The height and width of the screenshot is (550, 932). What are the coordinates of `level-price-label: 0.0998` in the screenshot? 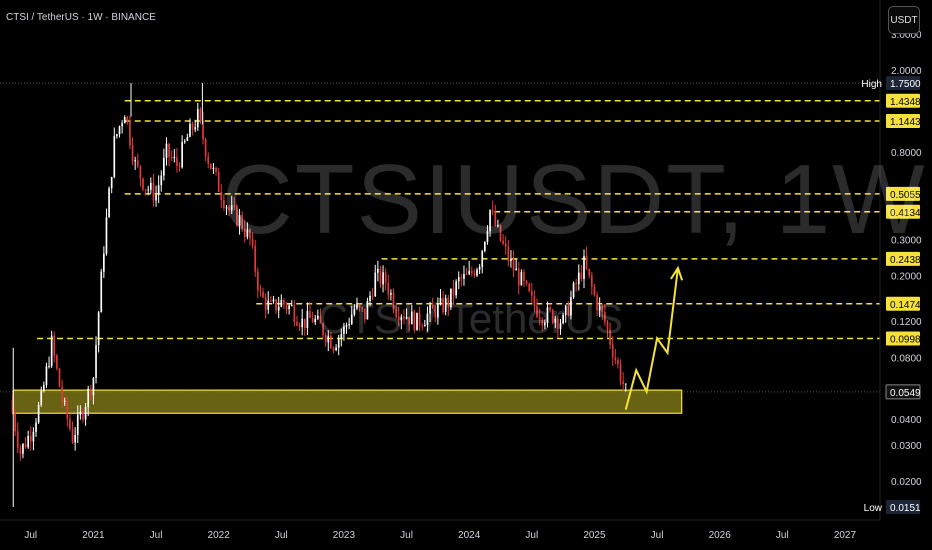 It's located at (905, 340).